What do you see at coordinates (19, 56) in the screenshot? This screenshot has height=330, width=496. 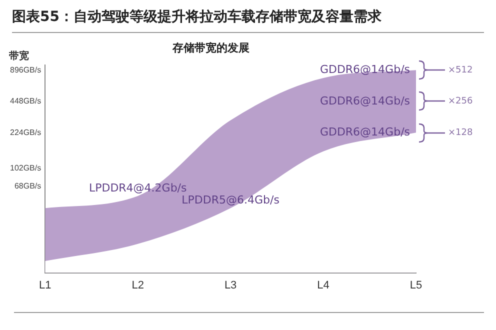 I see `y-axis-title: 带宽` at bounding box center [19, 56].